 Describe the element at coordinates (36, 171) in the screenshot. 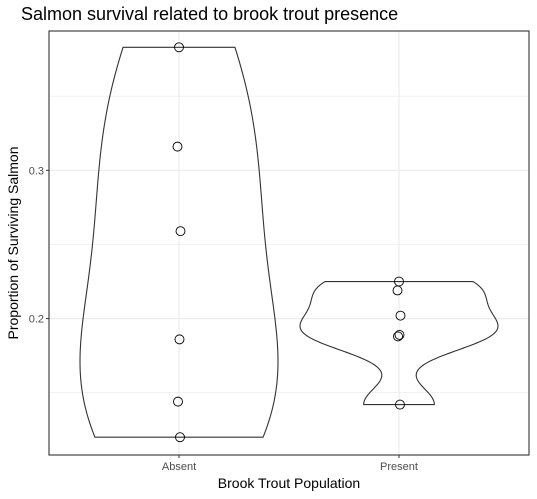

I see `y-tick-label: 0.3` at that location.